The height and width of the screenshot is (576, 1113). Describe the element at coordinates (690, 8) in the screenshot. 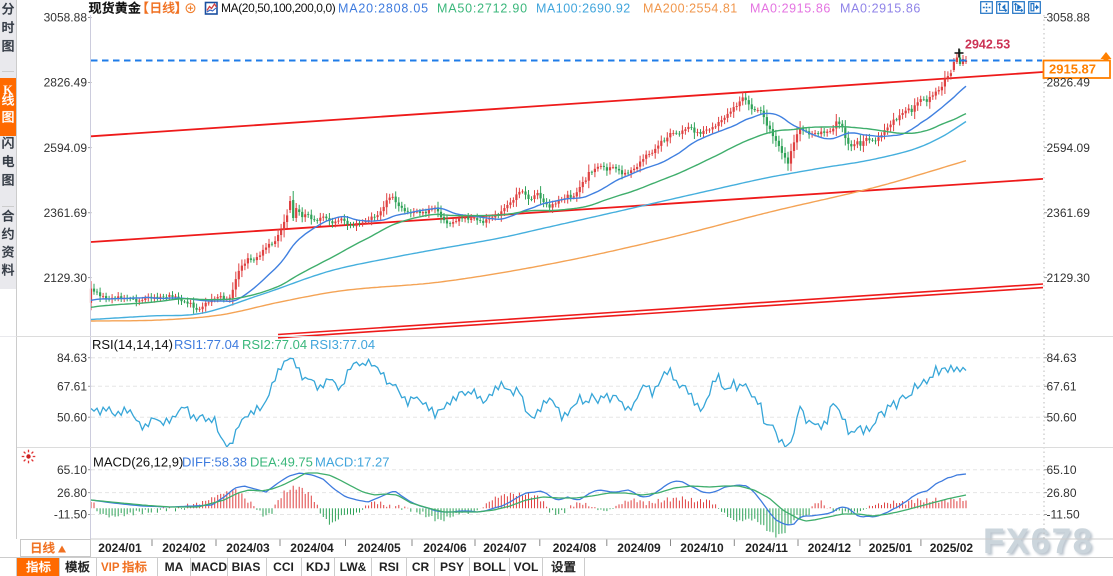

I see `svg-text: MA200:2554.81` at that location.